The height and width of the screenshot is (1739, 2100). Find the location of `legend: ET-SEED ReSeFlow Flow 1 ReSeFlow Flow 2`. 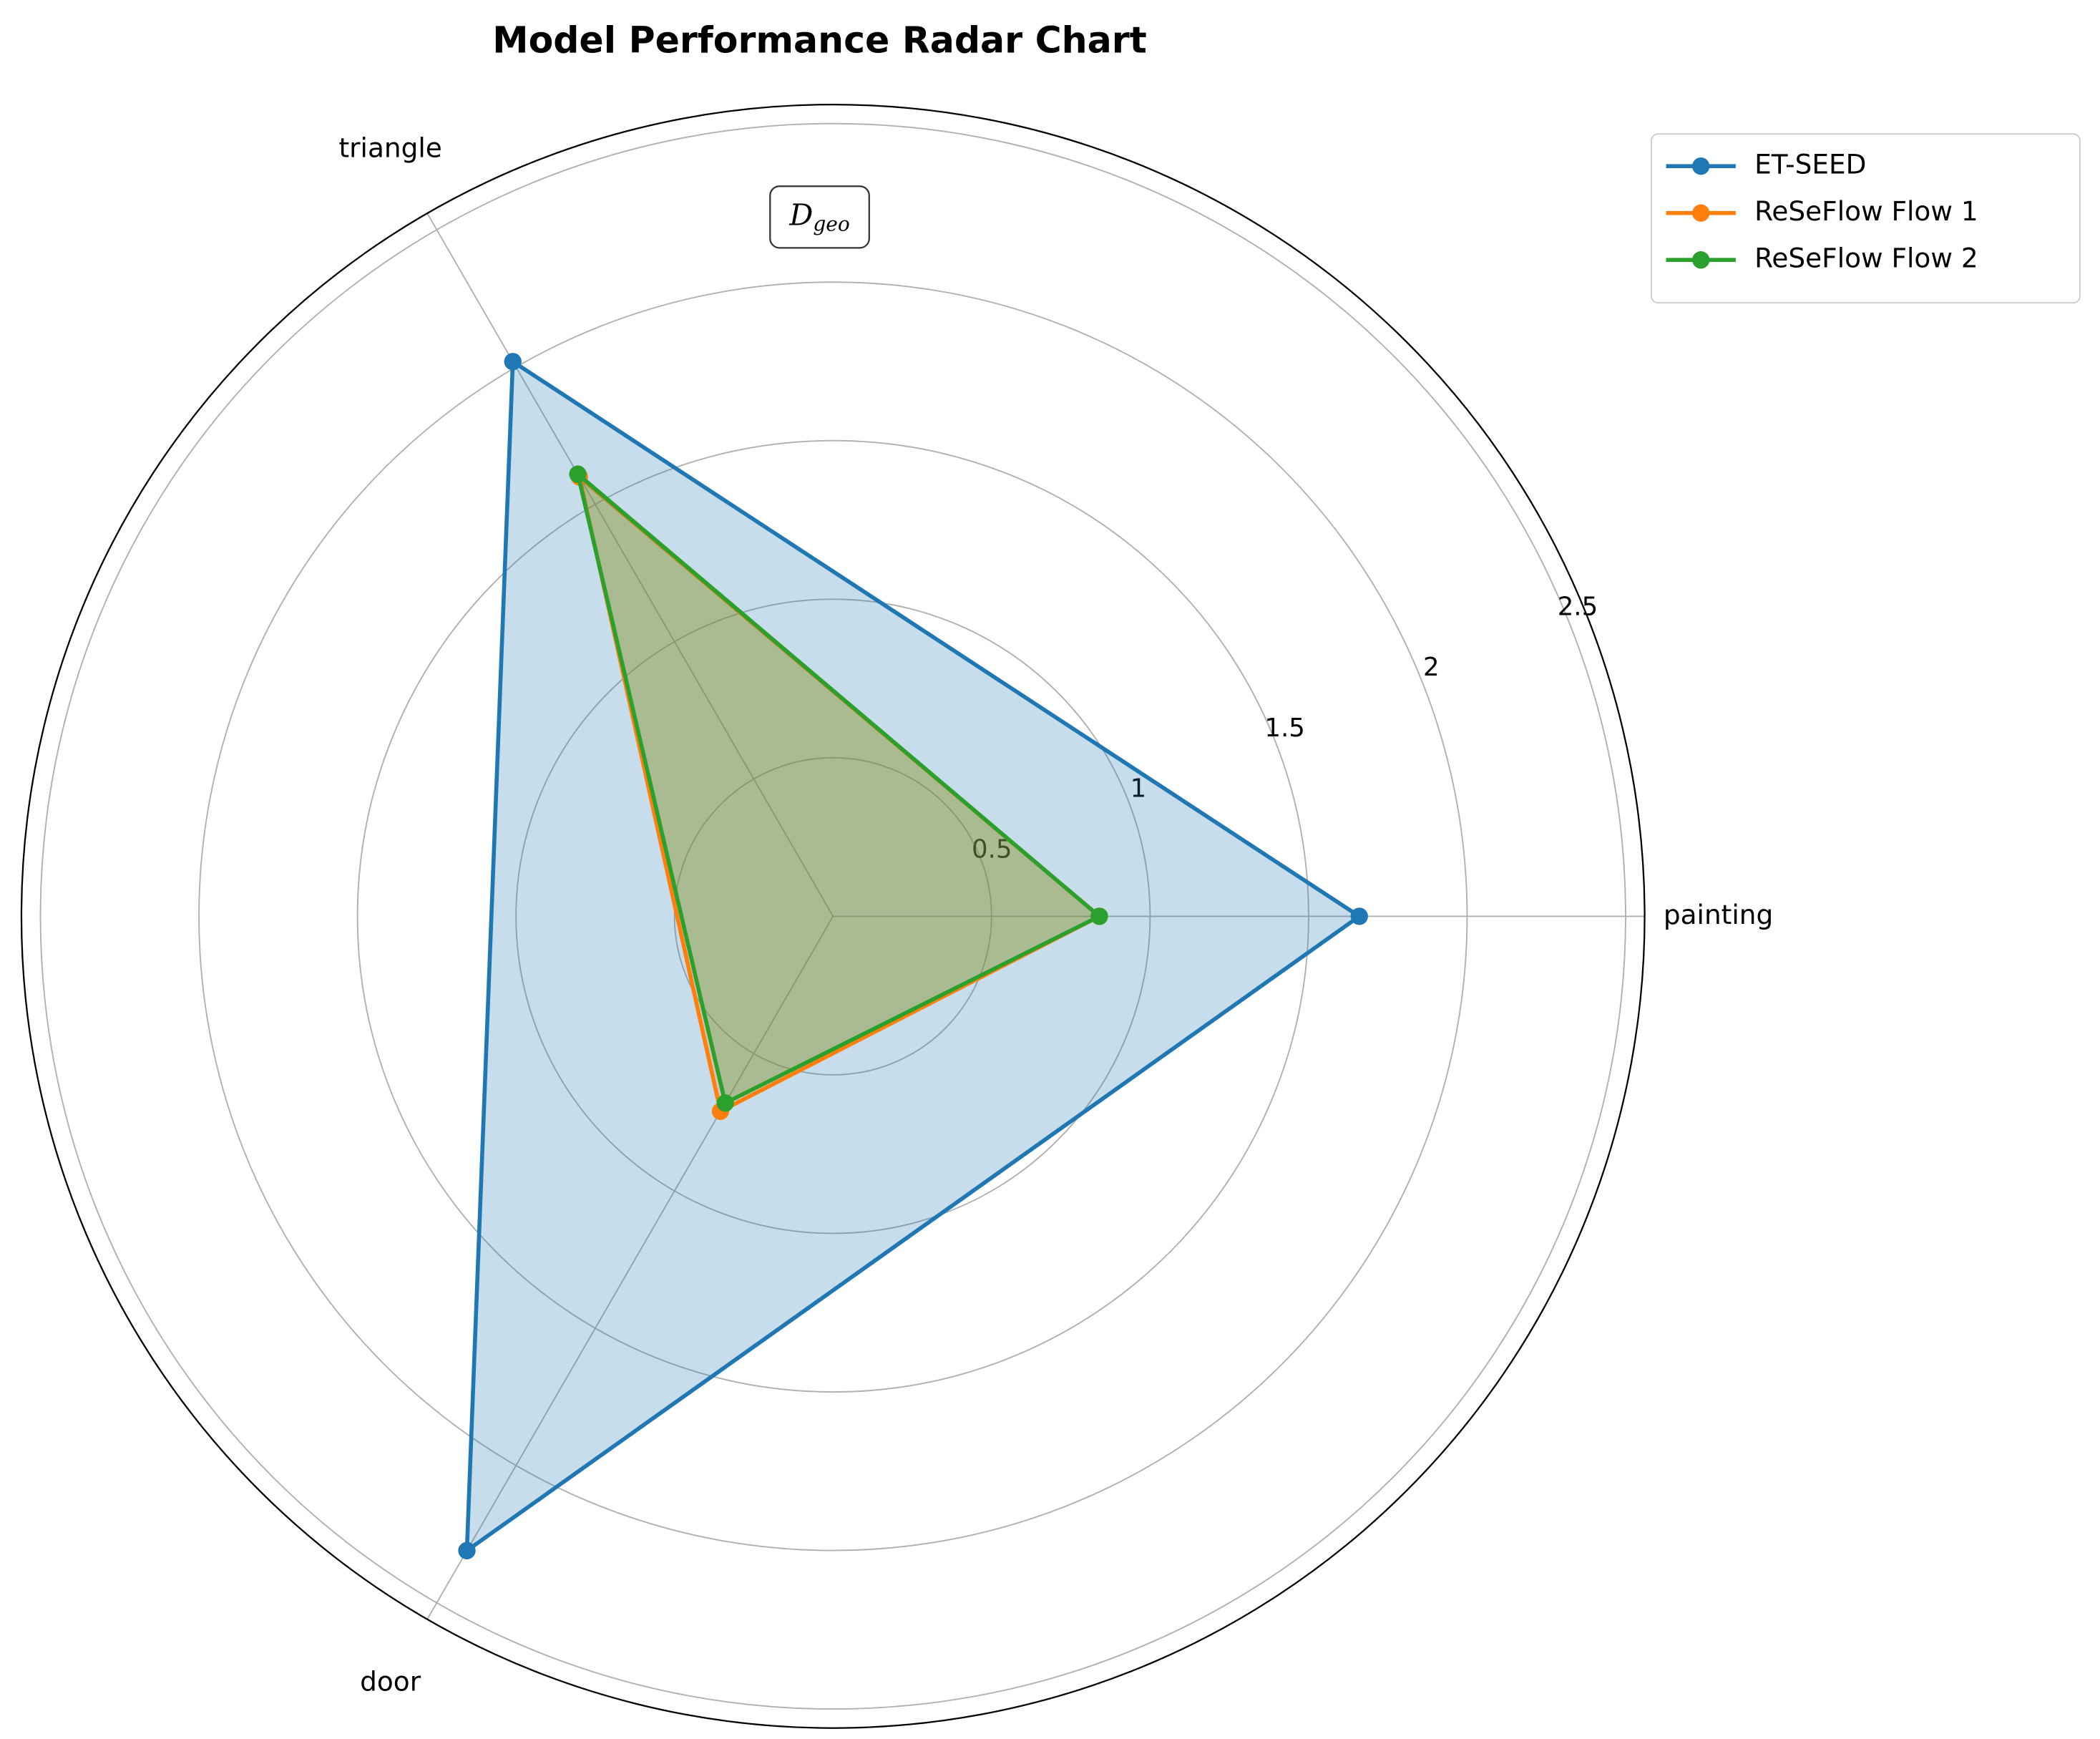

legend: ET-SEED ReSeFlow Flow 1 ReSeFlow Flow 2 is located at coordinates (1866, 218).